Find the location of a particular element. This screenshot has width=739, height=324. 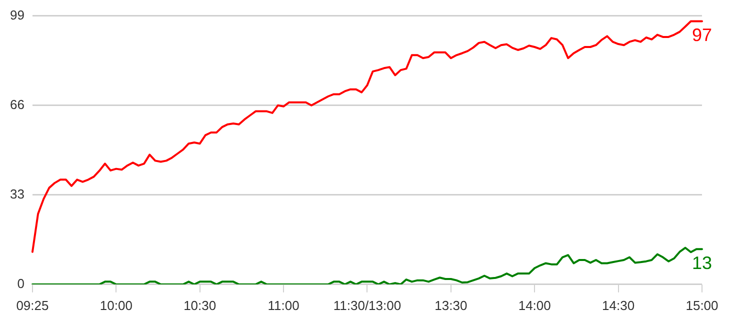

annotation: 13 is located at coordinates (702, 263).